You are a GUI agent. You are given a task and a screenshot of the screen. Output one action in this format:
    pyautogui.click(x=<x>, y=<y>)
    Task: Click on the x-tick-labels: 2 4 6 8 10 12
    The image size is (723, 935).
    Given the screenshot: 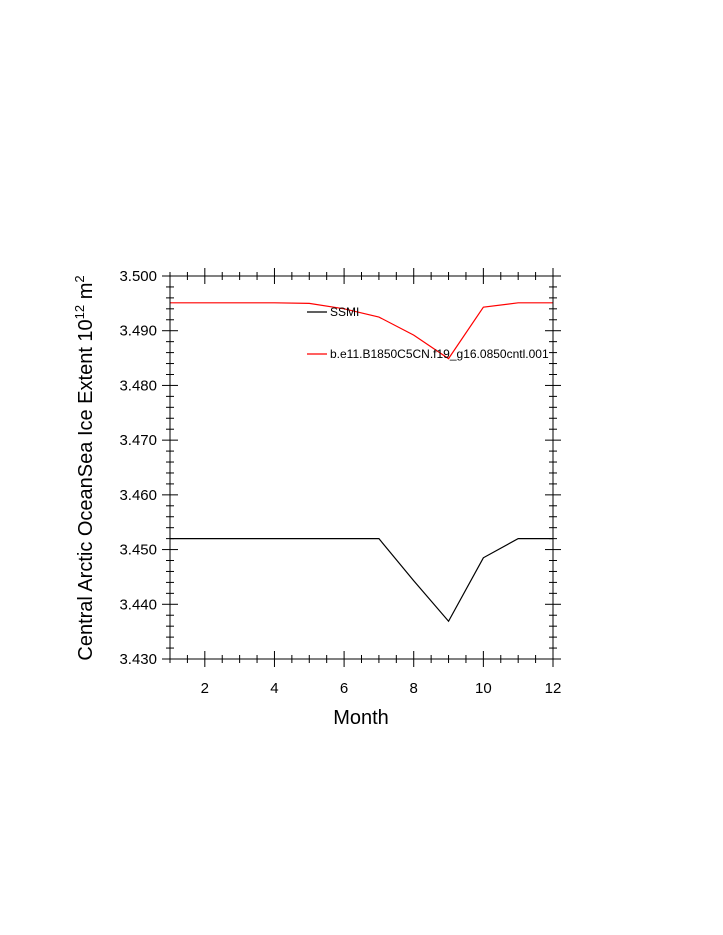 What is the action you would take?
    pyautogui.click(x=381, y=688)
    